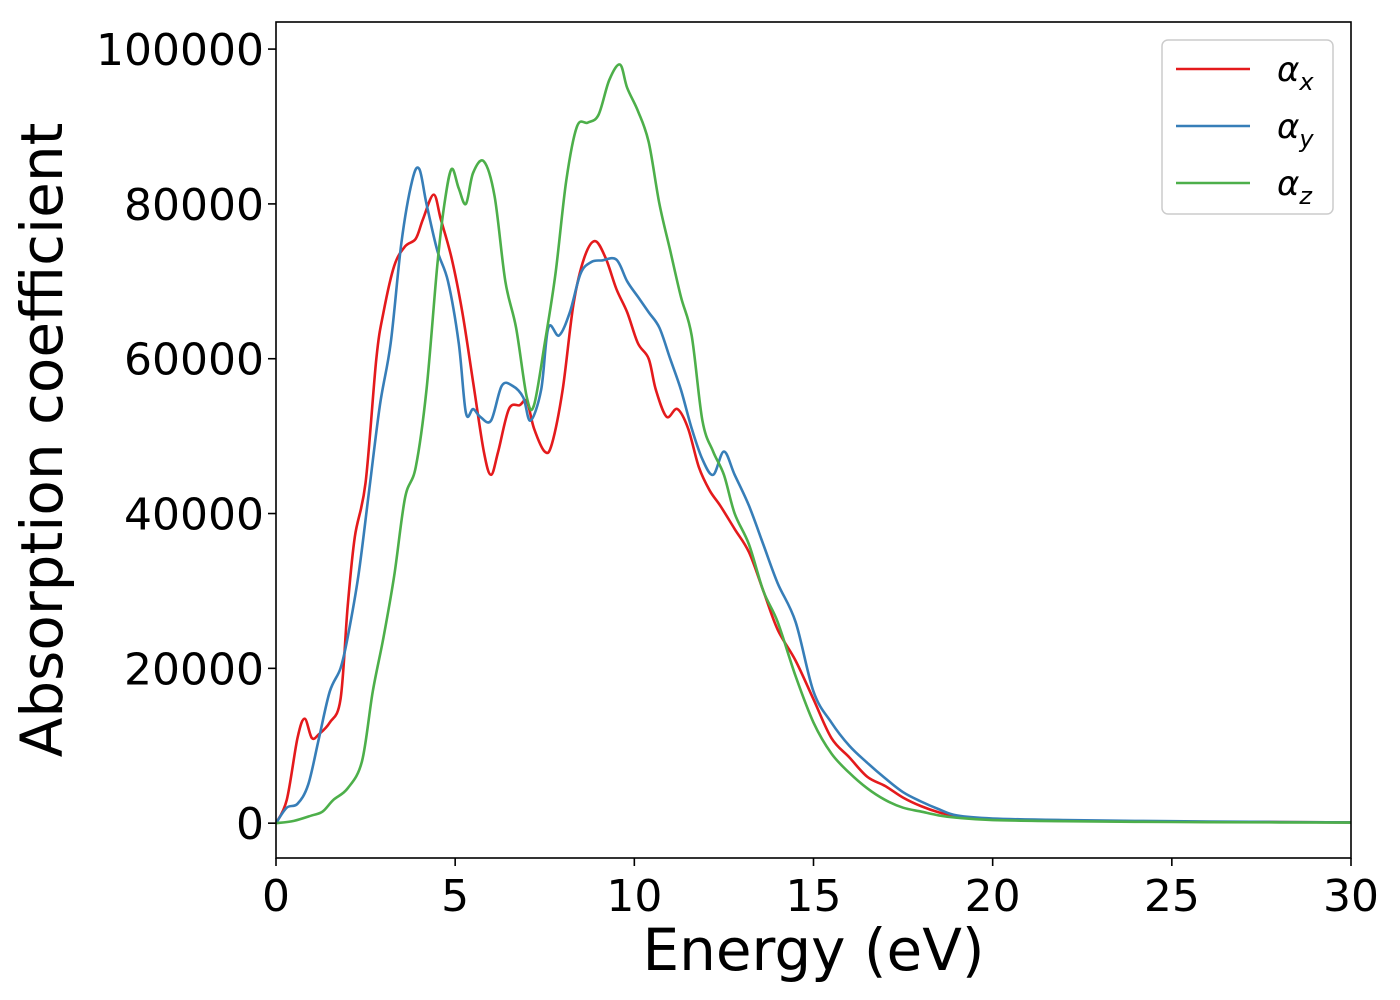 The width and height of the screenshot is (1400, 1000). I want to click on y-tick-label: 60000, so click(194, 360).